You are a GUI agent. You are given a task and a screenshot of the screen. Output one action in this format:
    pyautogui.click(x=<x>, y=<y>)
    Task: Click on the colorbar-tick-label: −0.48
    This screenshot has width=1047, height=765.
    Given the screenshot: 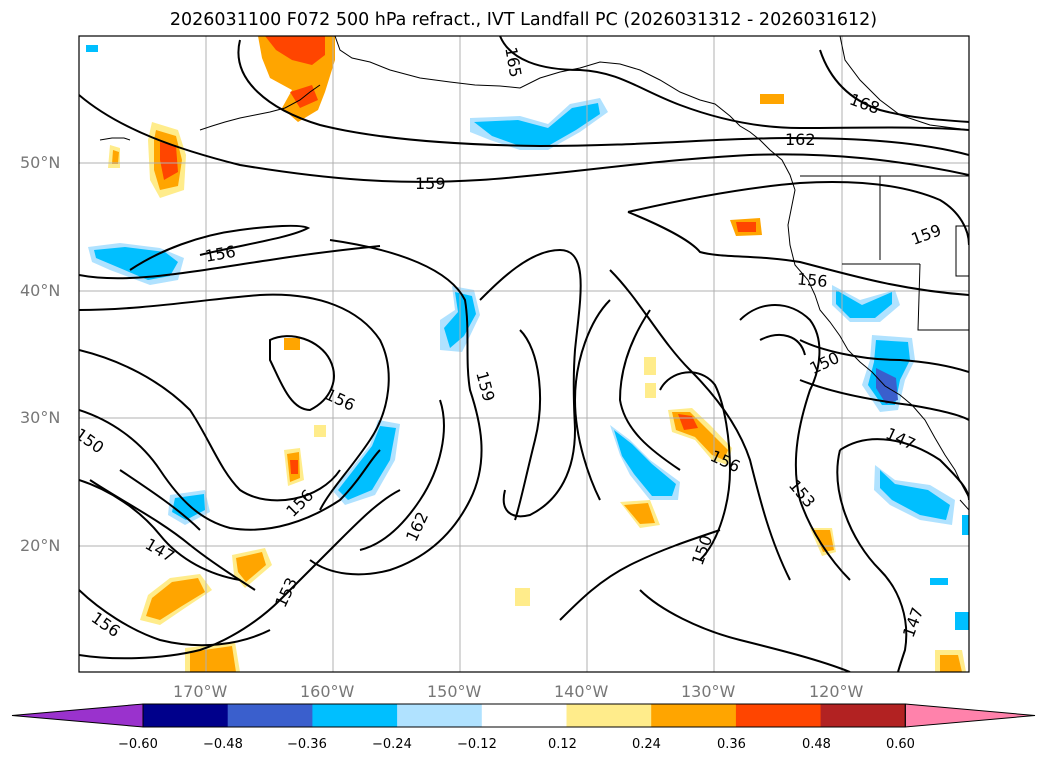 What is the action you would take?
    pyautogui.click(x=223, y=744)
    